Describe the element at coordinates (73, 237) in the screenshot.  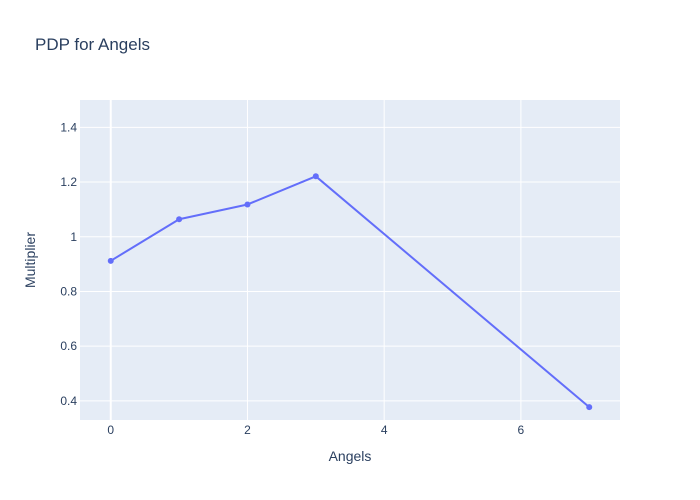
I see `y-tick-label: 1` at that location.